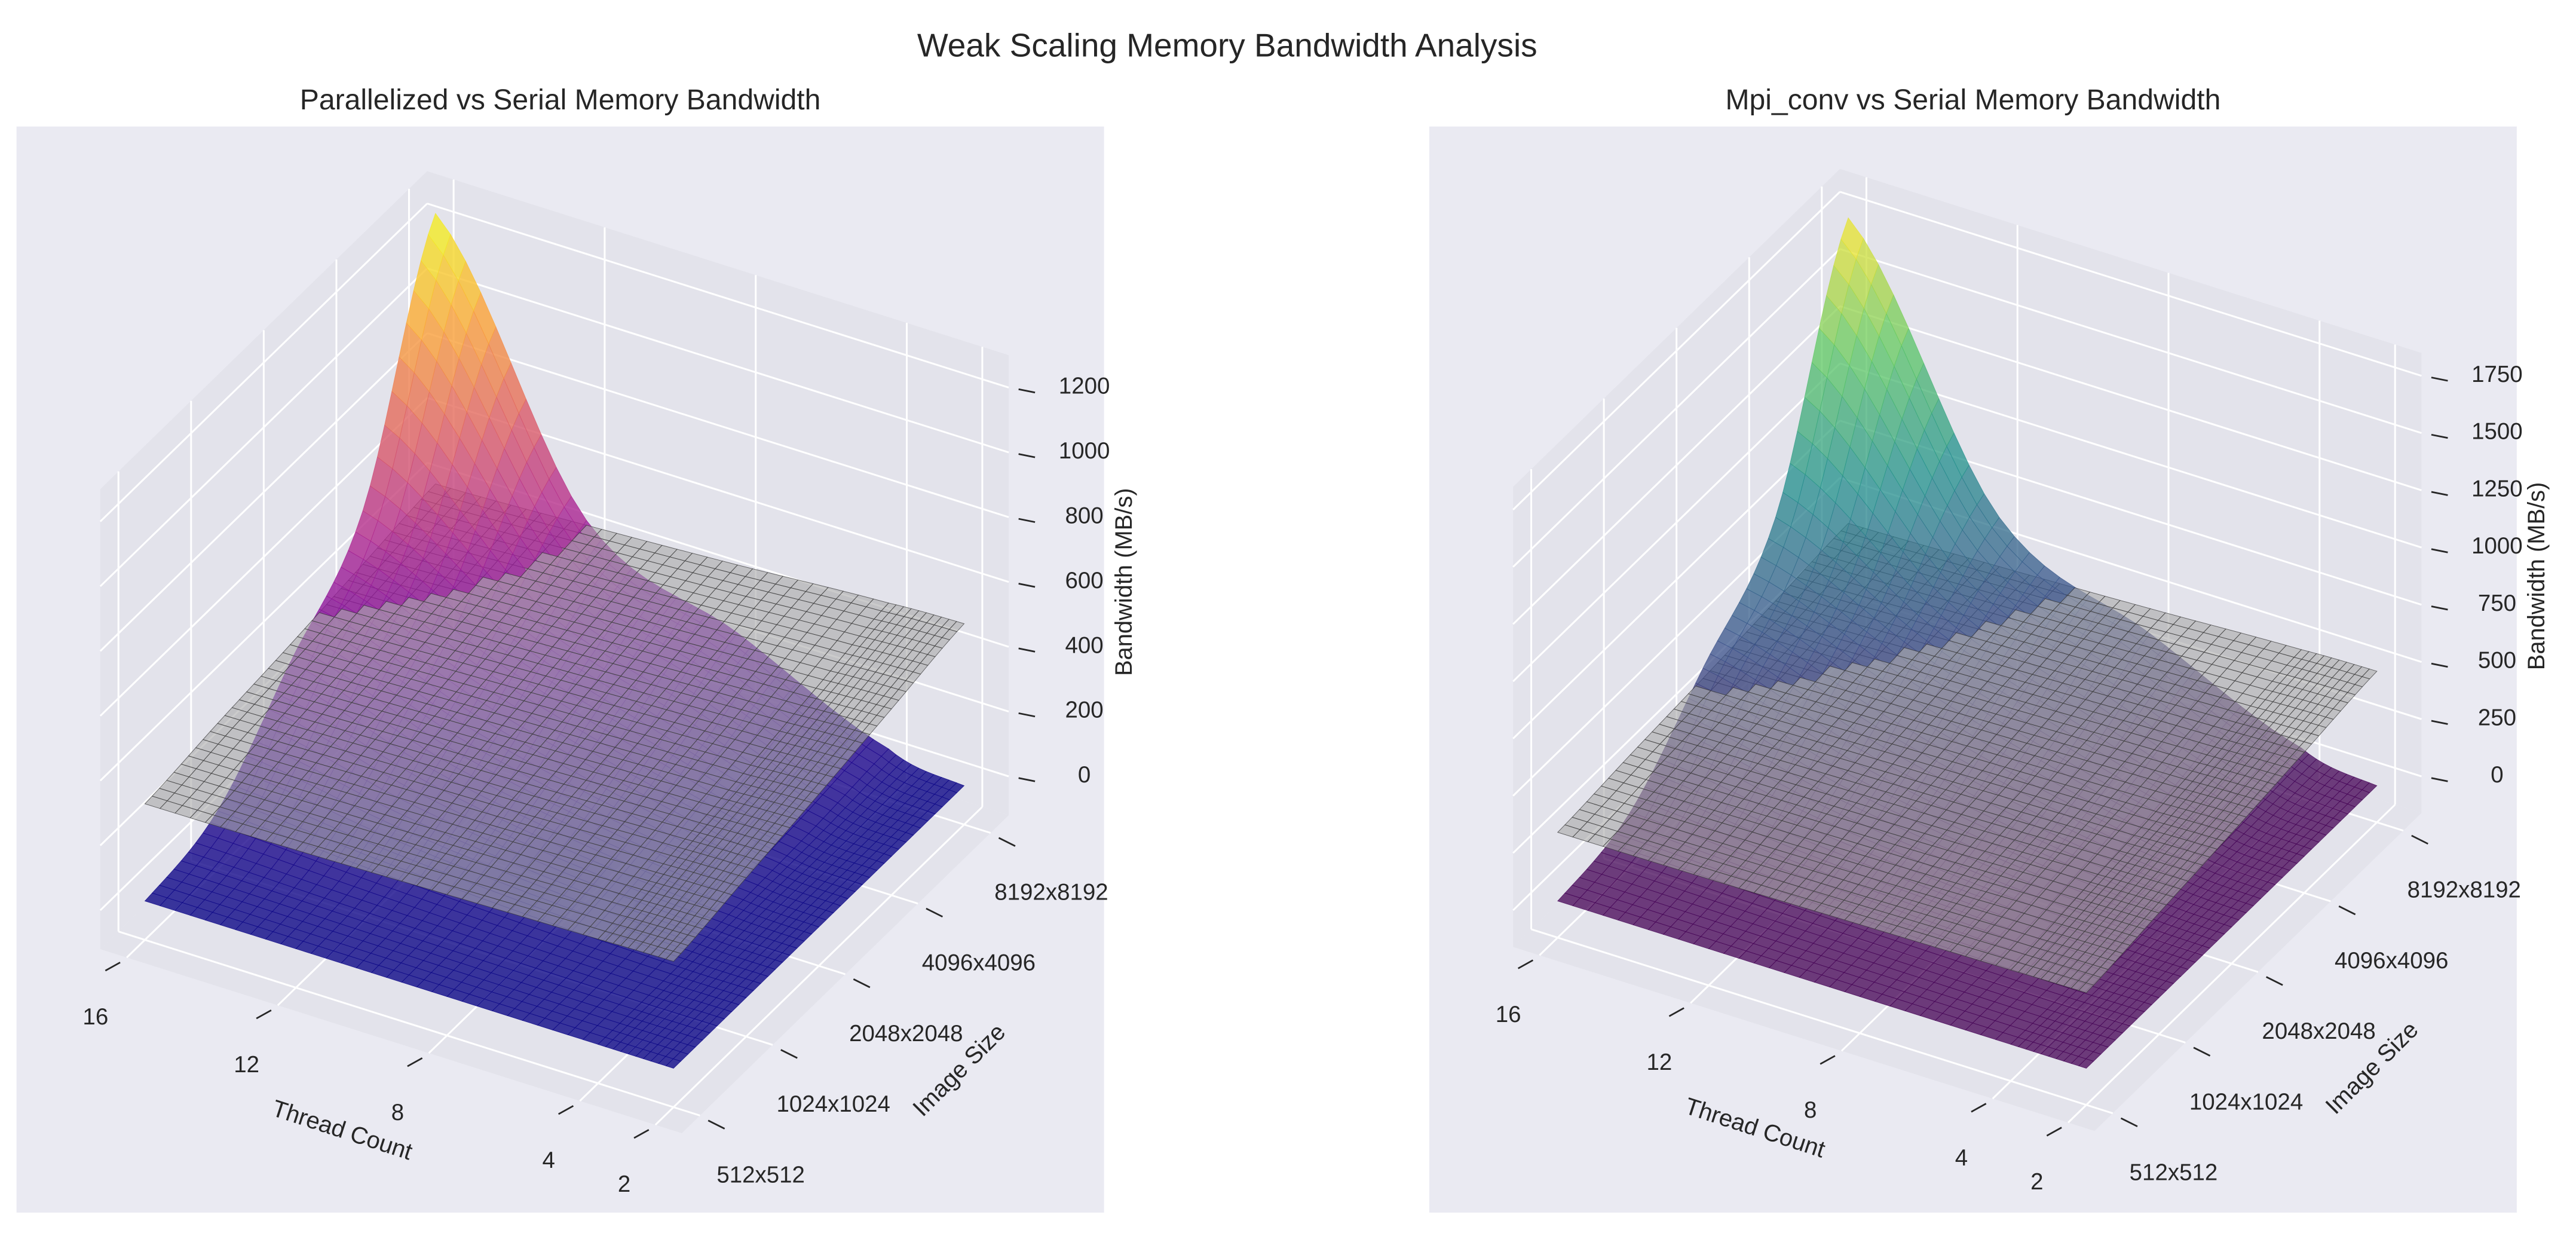  I want to click on z-tick-label: 500, so click(2497, 661).